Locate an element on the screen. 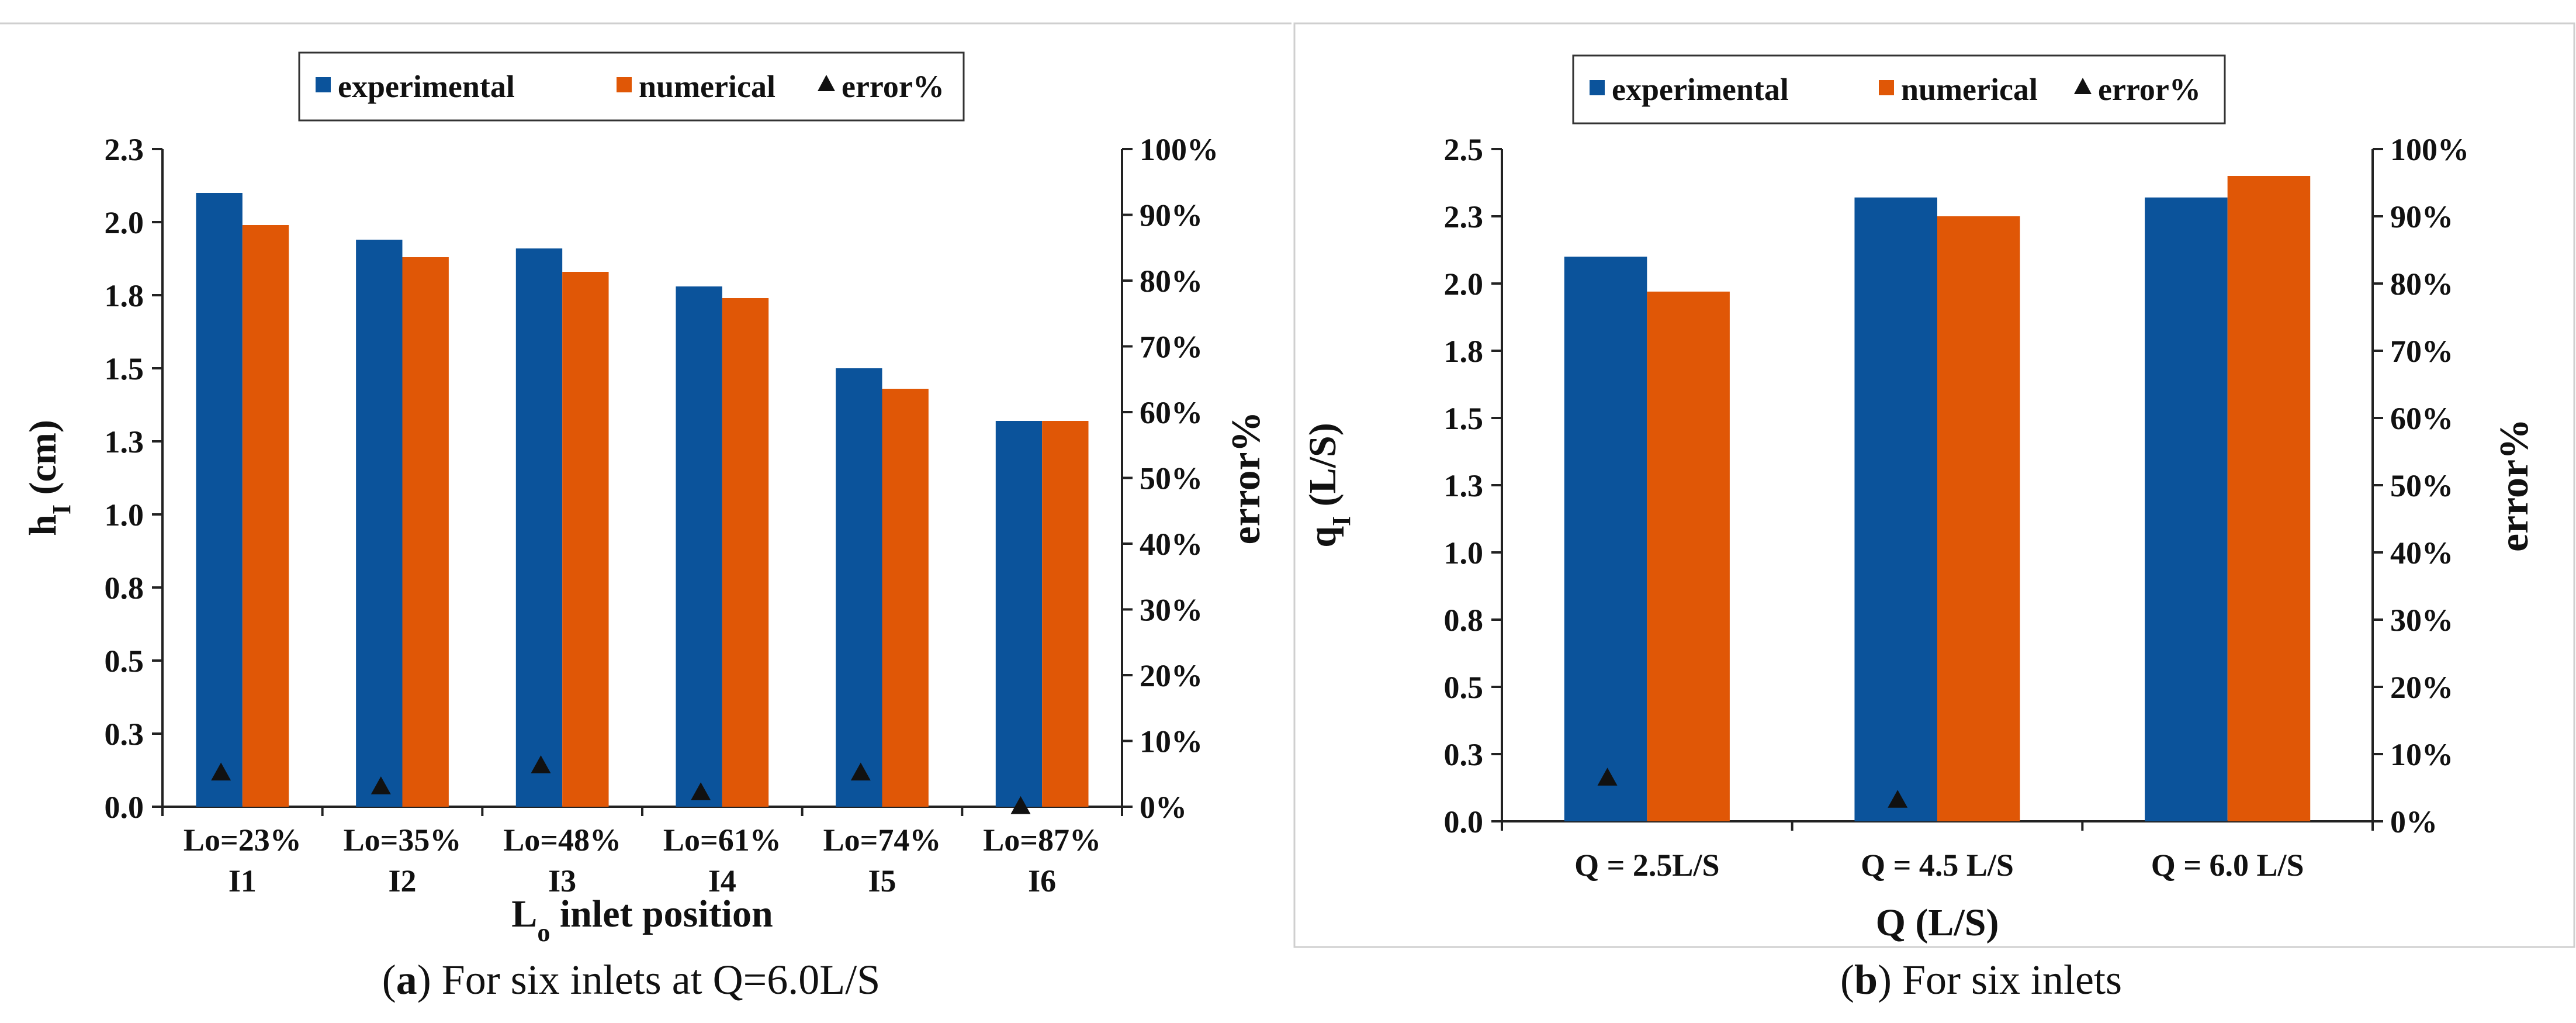  y-tick-label: 2.0 is located at coordinates (125, 222).